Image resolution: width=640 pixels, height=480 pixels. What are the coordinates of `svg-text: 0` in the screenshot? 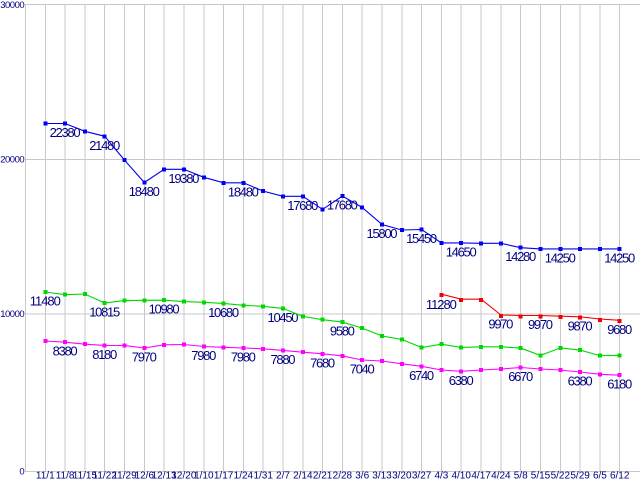 It's located at (21, 472).